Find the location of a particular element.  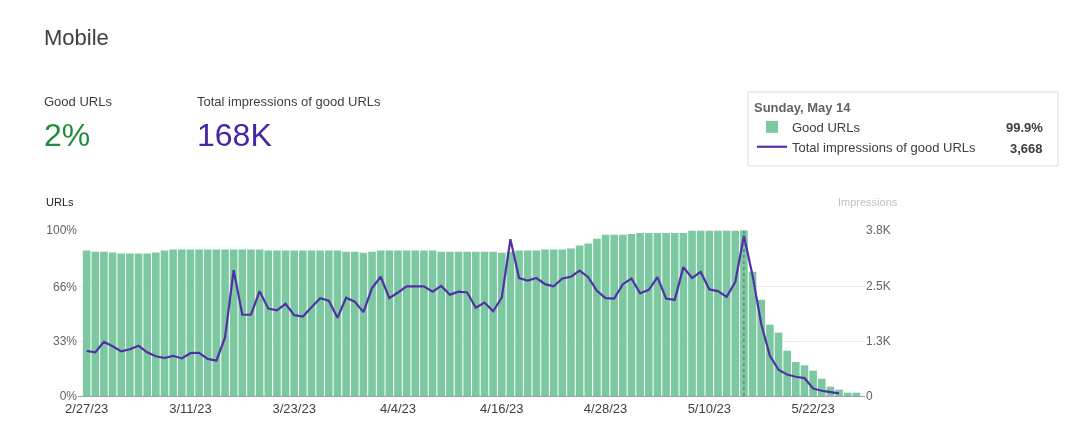

text: 168K is located at coordinates (234, 135).